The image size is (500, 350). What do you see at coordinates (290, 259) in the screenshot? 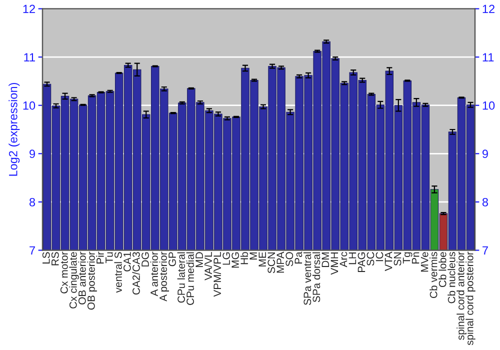
I see `x-tick-label: SO` at bounding box center [290, 259].